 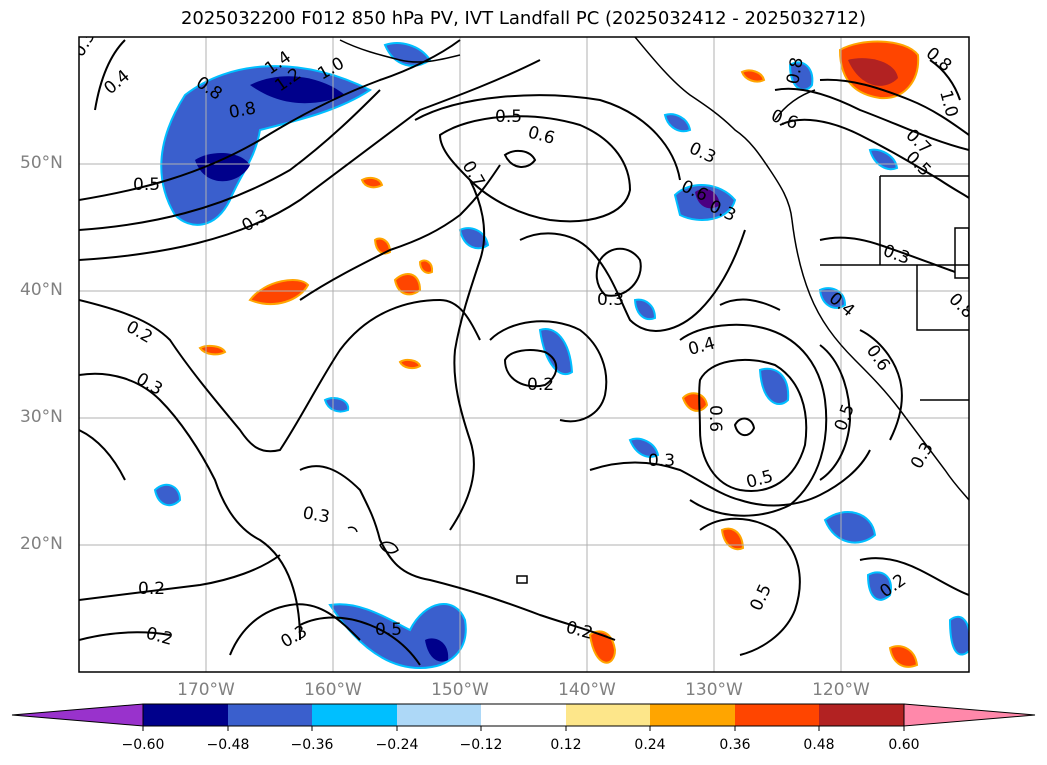 What do you see at coordinates (819, 745) in the screenshot?
I see `colorbar-tick-label: 0.48` at bounding box center [819, 745].